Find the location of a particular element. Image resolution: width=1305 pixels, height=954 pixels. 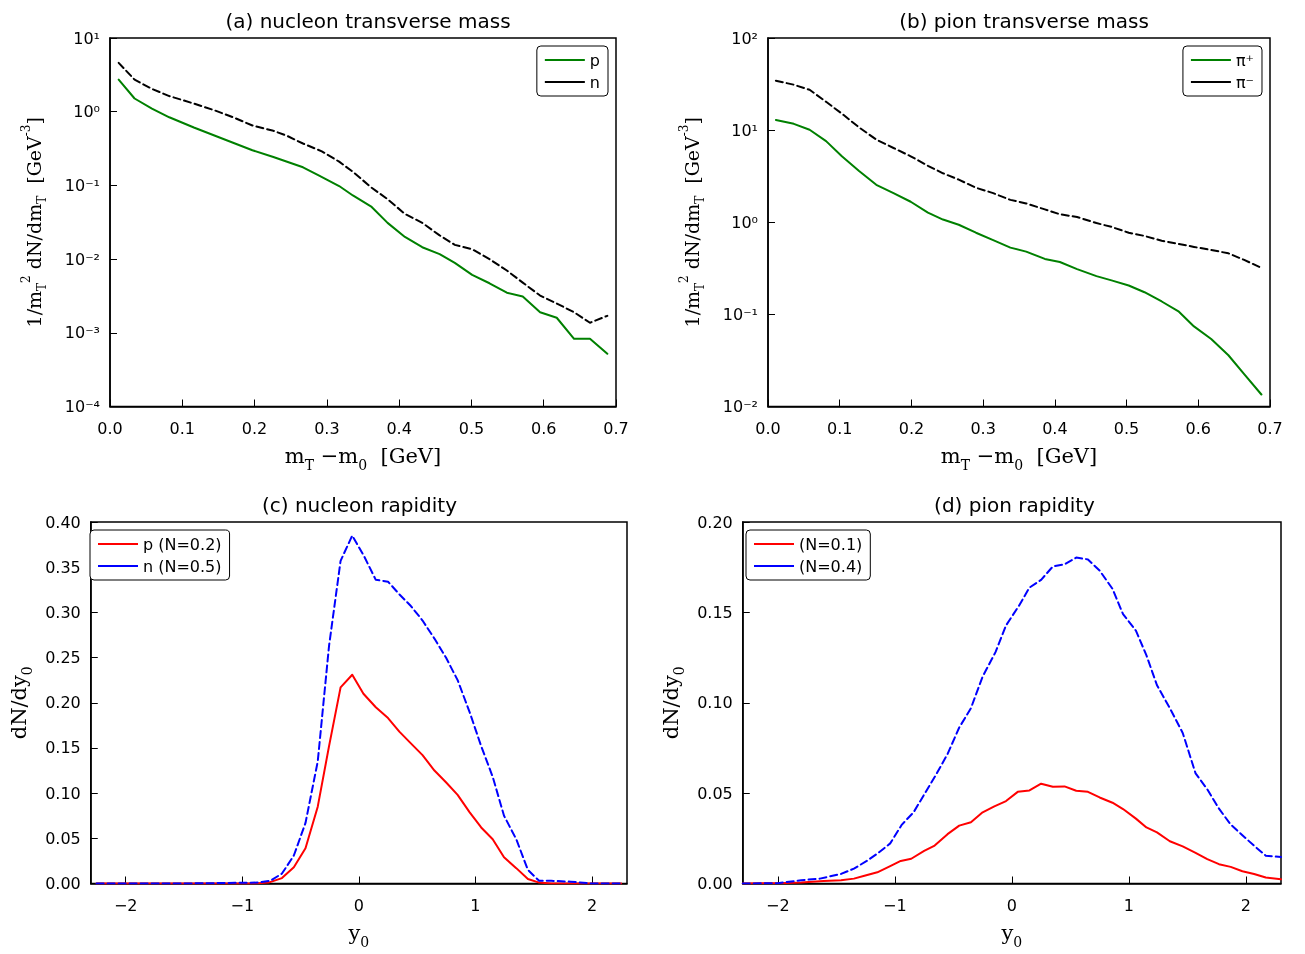

legend-label: p is located at coordinates (594, 60).